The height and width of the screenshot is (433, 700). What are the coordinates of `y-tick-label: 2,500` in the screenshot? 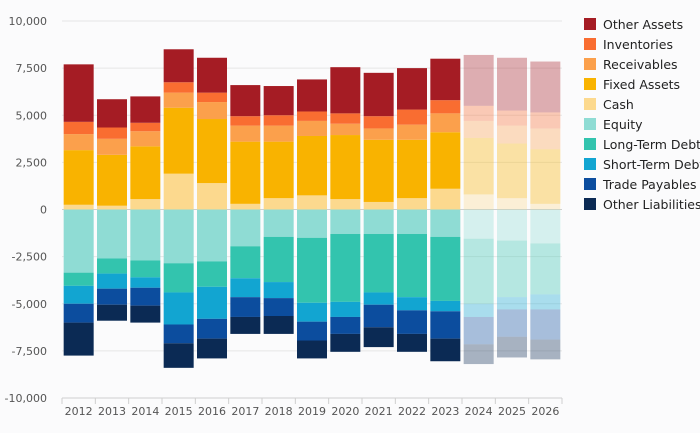 It's located at (32, 162).